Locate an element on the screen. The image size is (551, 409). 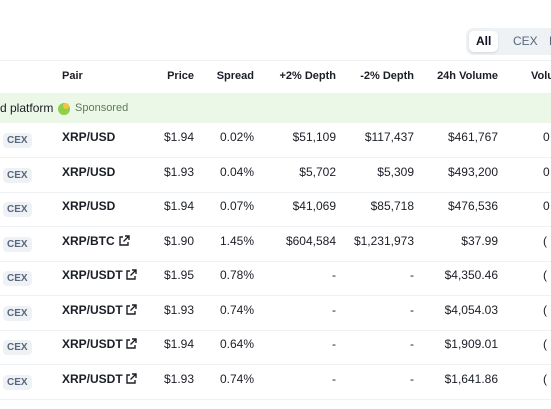
depth-minus: $1,231,973 is located at coordinates (383, 240).